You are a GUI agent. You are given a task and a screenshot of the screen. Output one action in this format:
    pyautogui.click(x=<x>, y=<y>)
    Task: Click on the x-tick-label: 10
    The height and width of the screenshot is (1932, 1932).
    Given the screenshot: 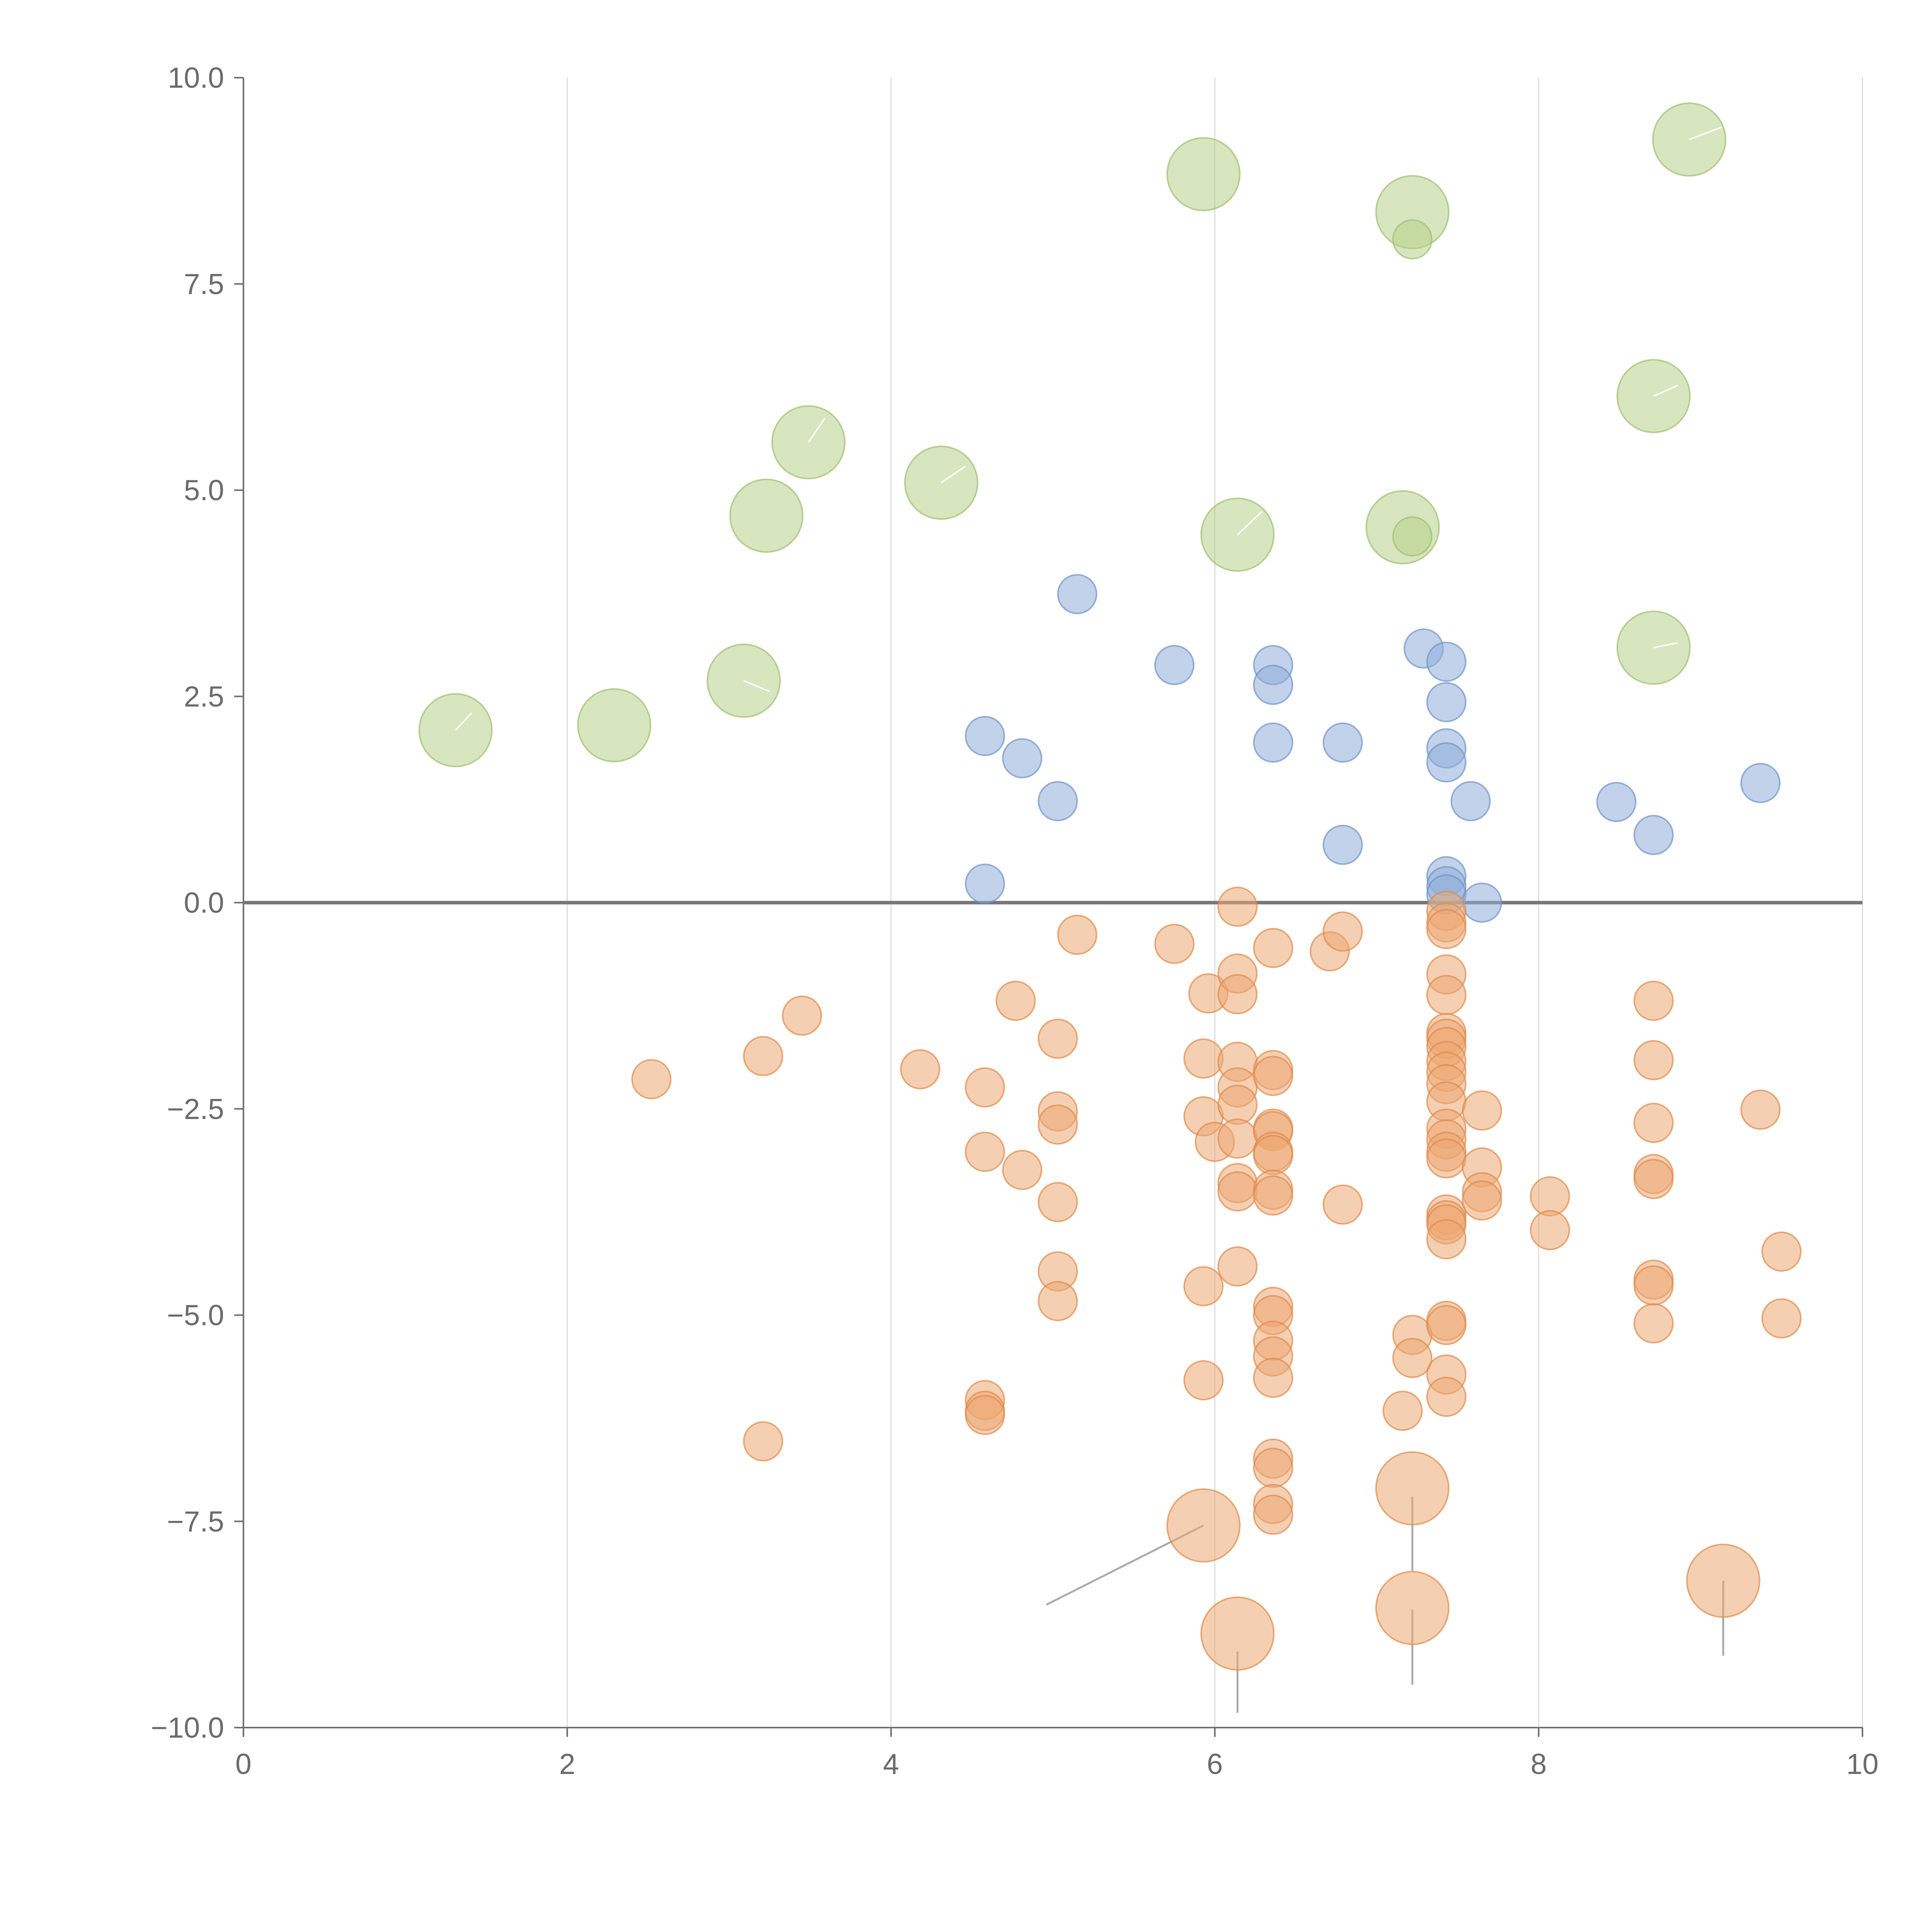 What is the action you would take?
    pyautogui.click(x=1862, y=1764)
    